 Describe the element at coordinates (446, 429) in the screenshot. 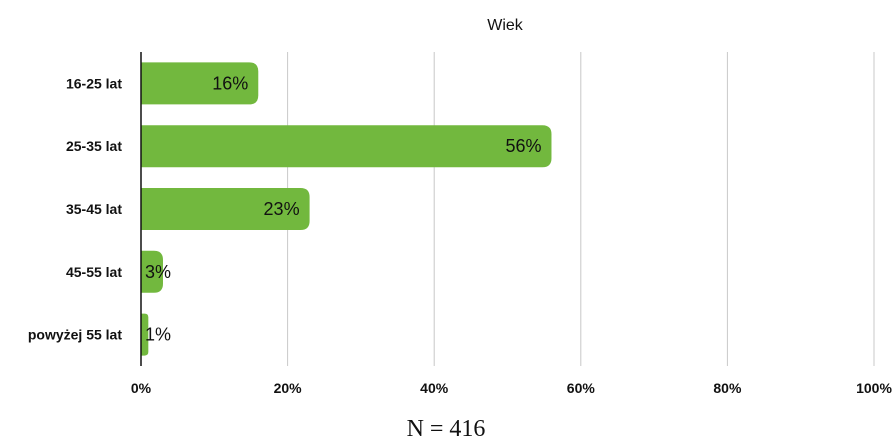

I see `sample-size-note: N = 416` at that location.